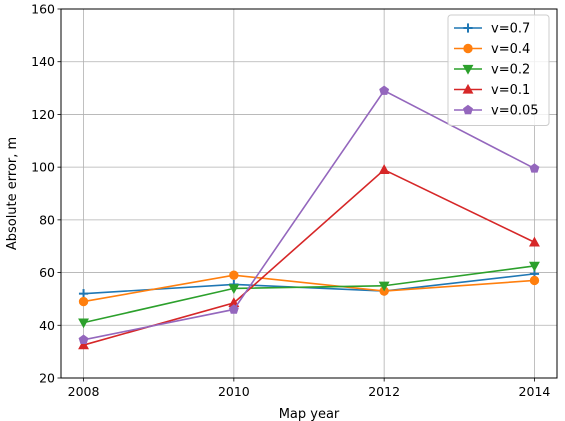 This screenshot has width=565, height=421. I want to click on y-tick-label: 100, so click(43, 167).